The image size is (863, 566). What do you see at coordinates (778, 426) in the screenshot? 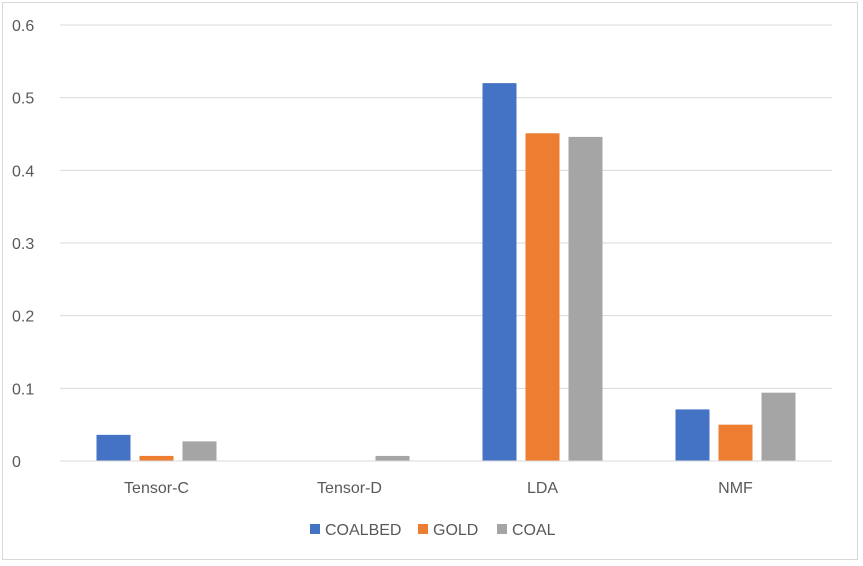
I see `bar-coal-nmf` at bounding box center [778, 426].